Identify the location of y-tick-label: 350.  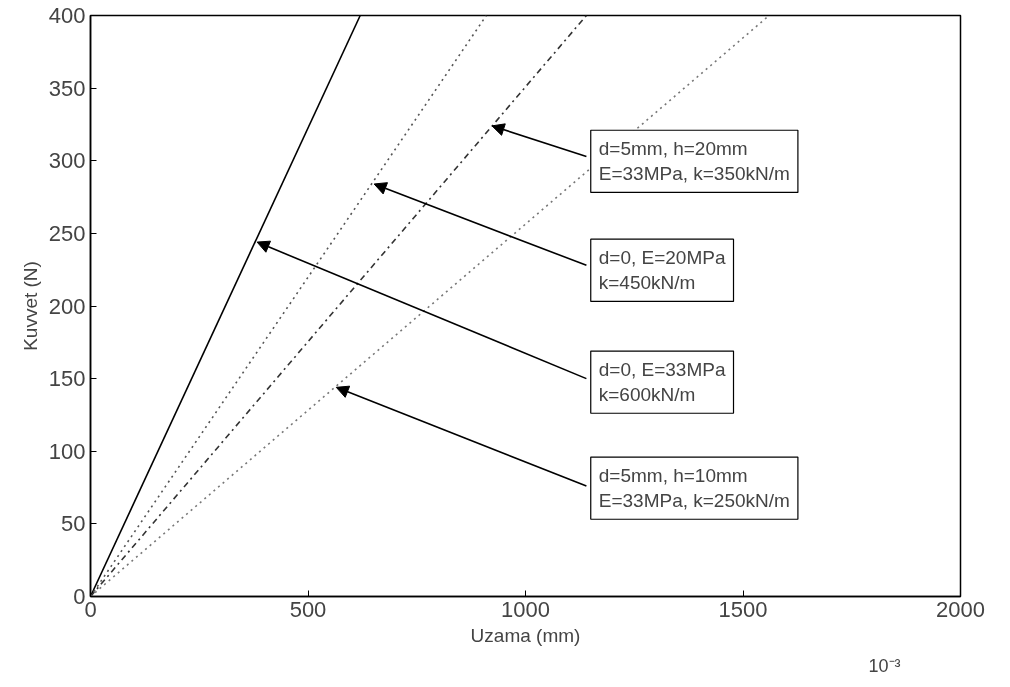
(67, 88).